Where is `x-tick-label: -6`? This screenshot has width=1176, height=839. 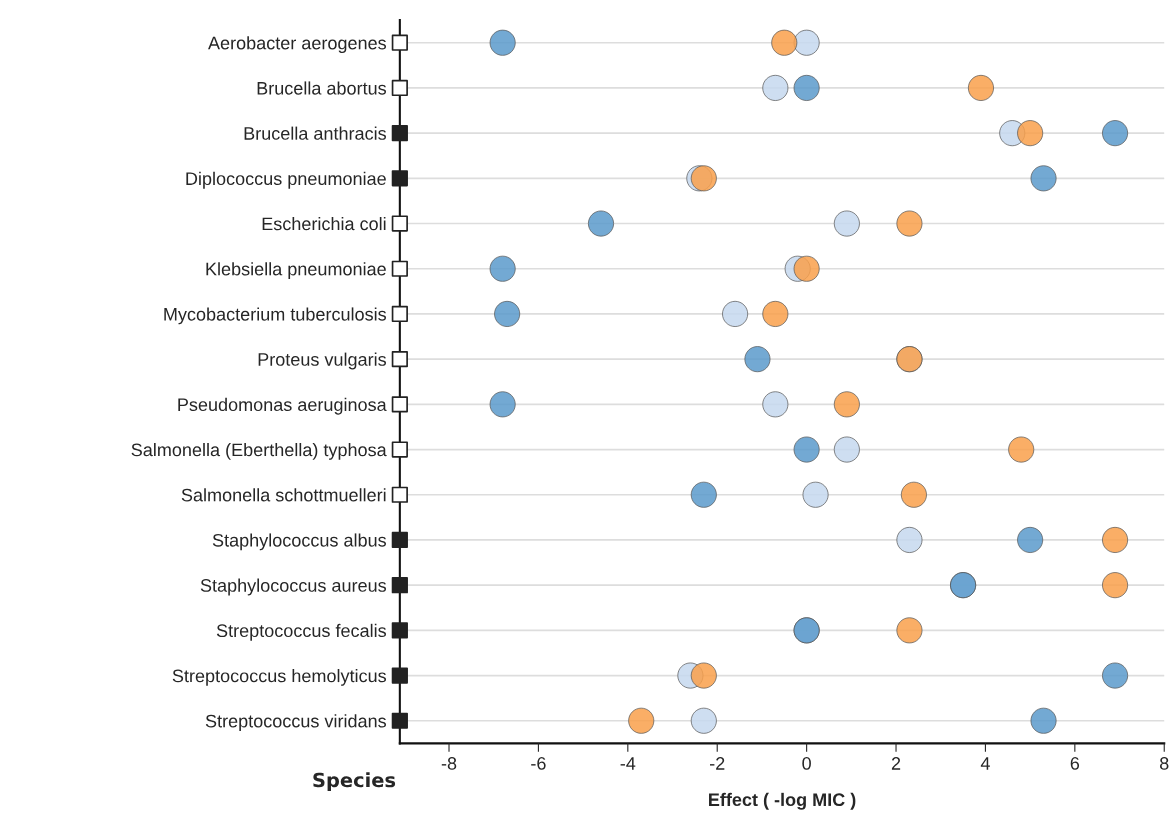 x-tick-label: -6 is located at coordinates (538, 763).